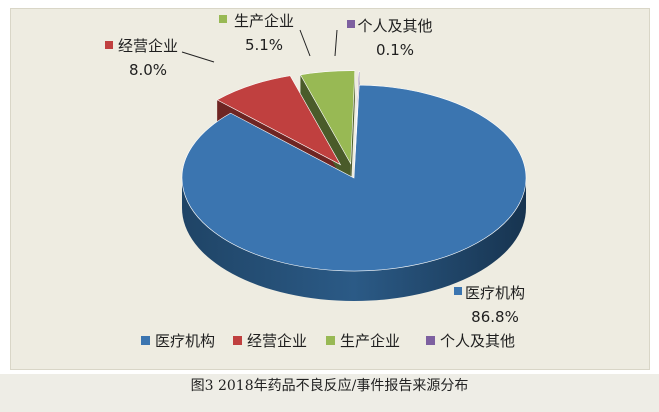 This screenshot has width=659, height=412. Describe the element at coordinates (495, 317) in the screenshot. I see `slice-value-label-medical: 86.8%` at that location.